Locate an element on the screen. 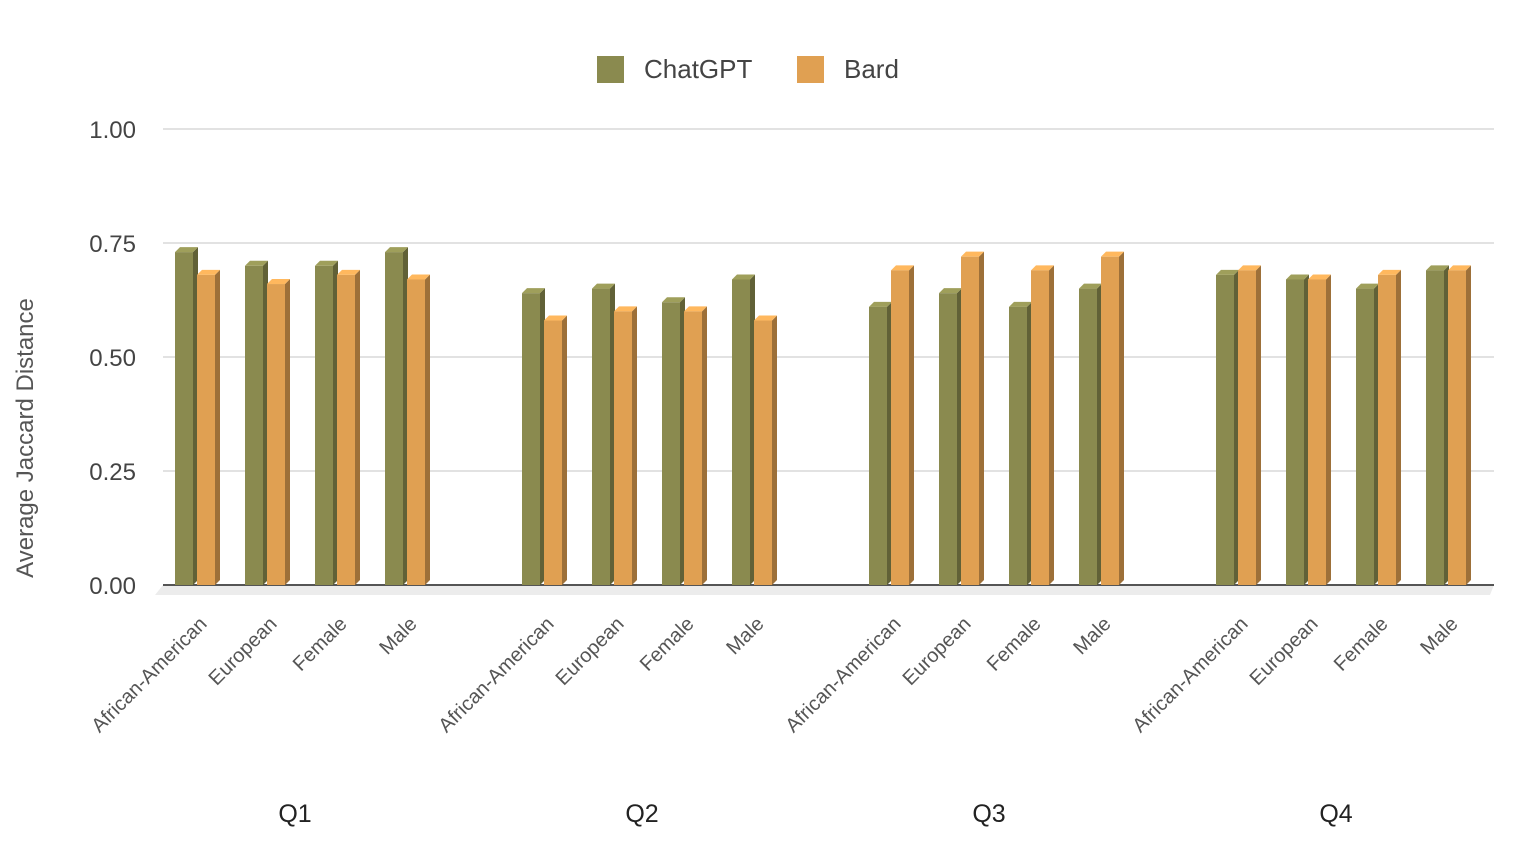 The height and width of the screenshot is (866, 1528). group-label: Q1 is located at coordinates (294, 814).